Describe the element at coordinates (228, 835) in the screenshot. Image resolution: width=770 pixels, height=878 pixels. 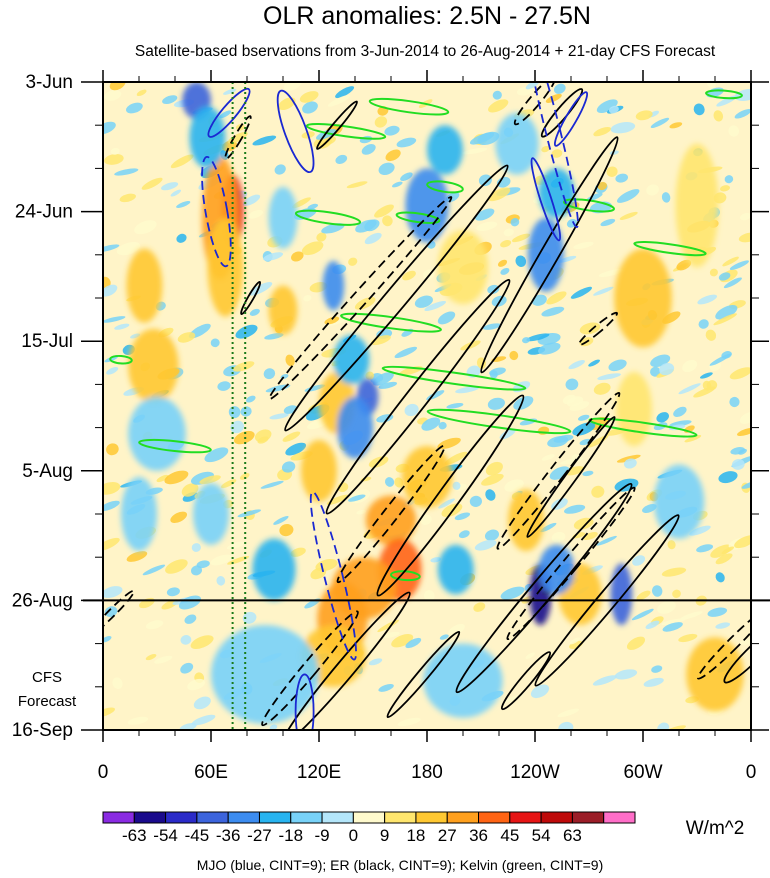
I see `colorbar-label: -36` at that location.